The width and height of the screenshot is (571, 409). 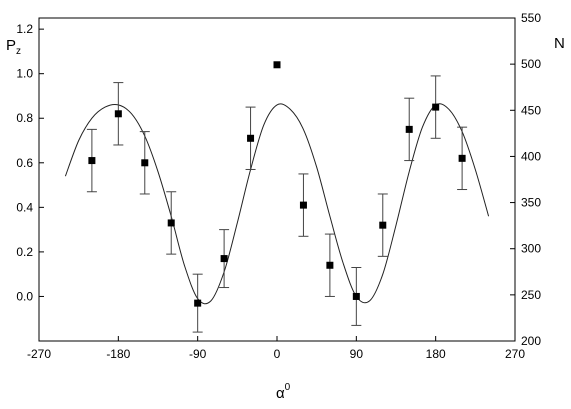 I want to click on y-tick-label: 0.6, so click(x=24, y=163).